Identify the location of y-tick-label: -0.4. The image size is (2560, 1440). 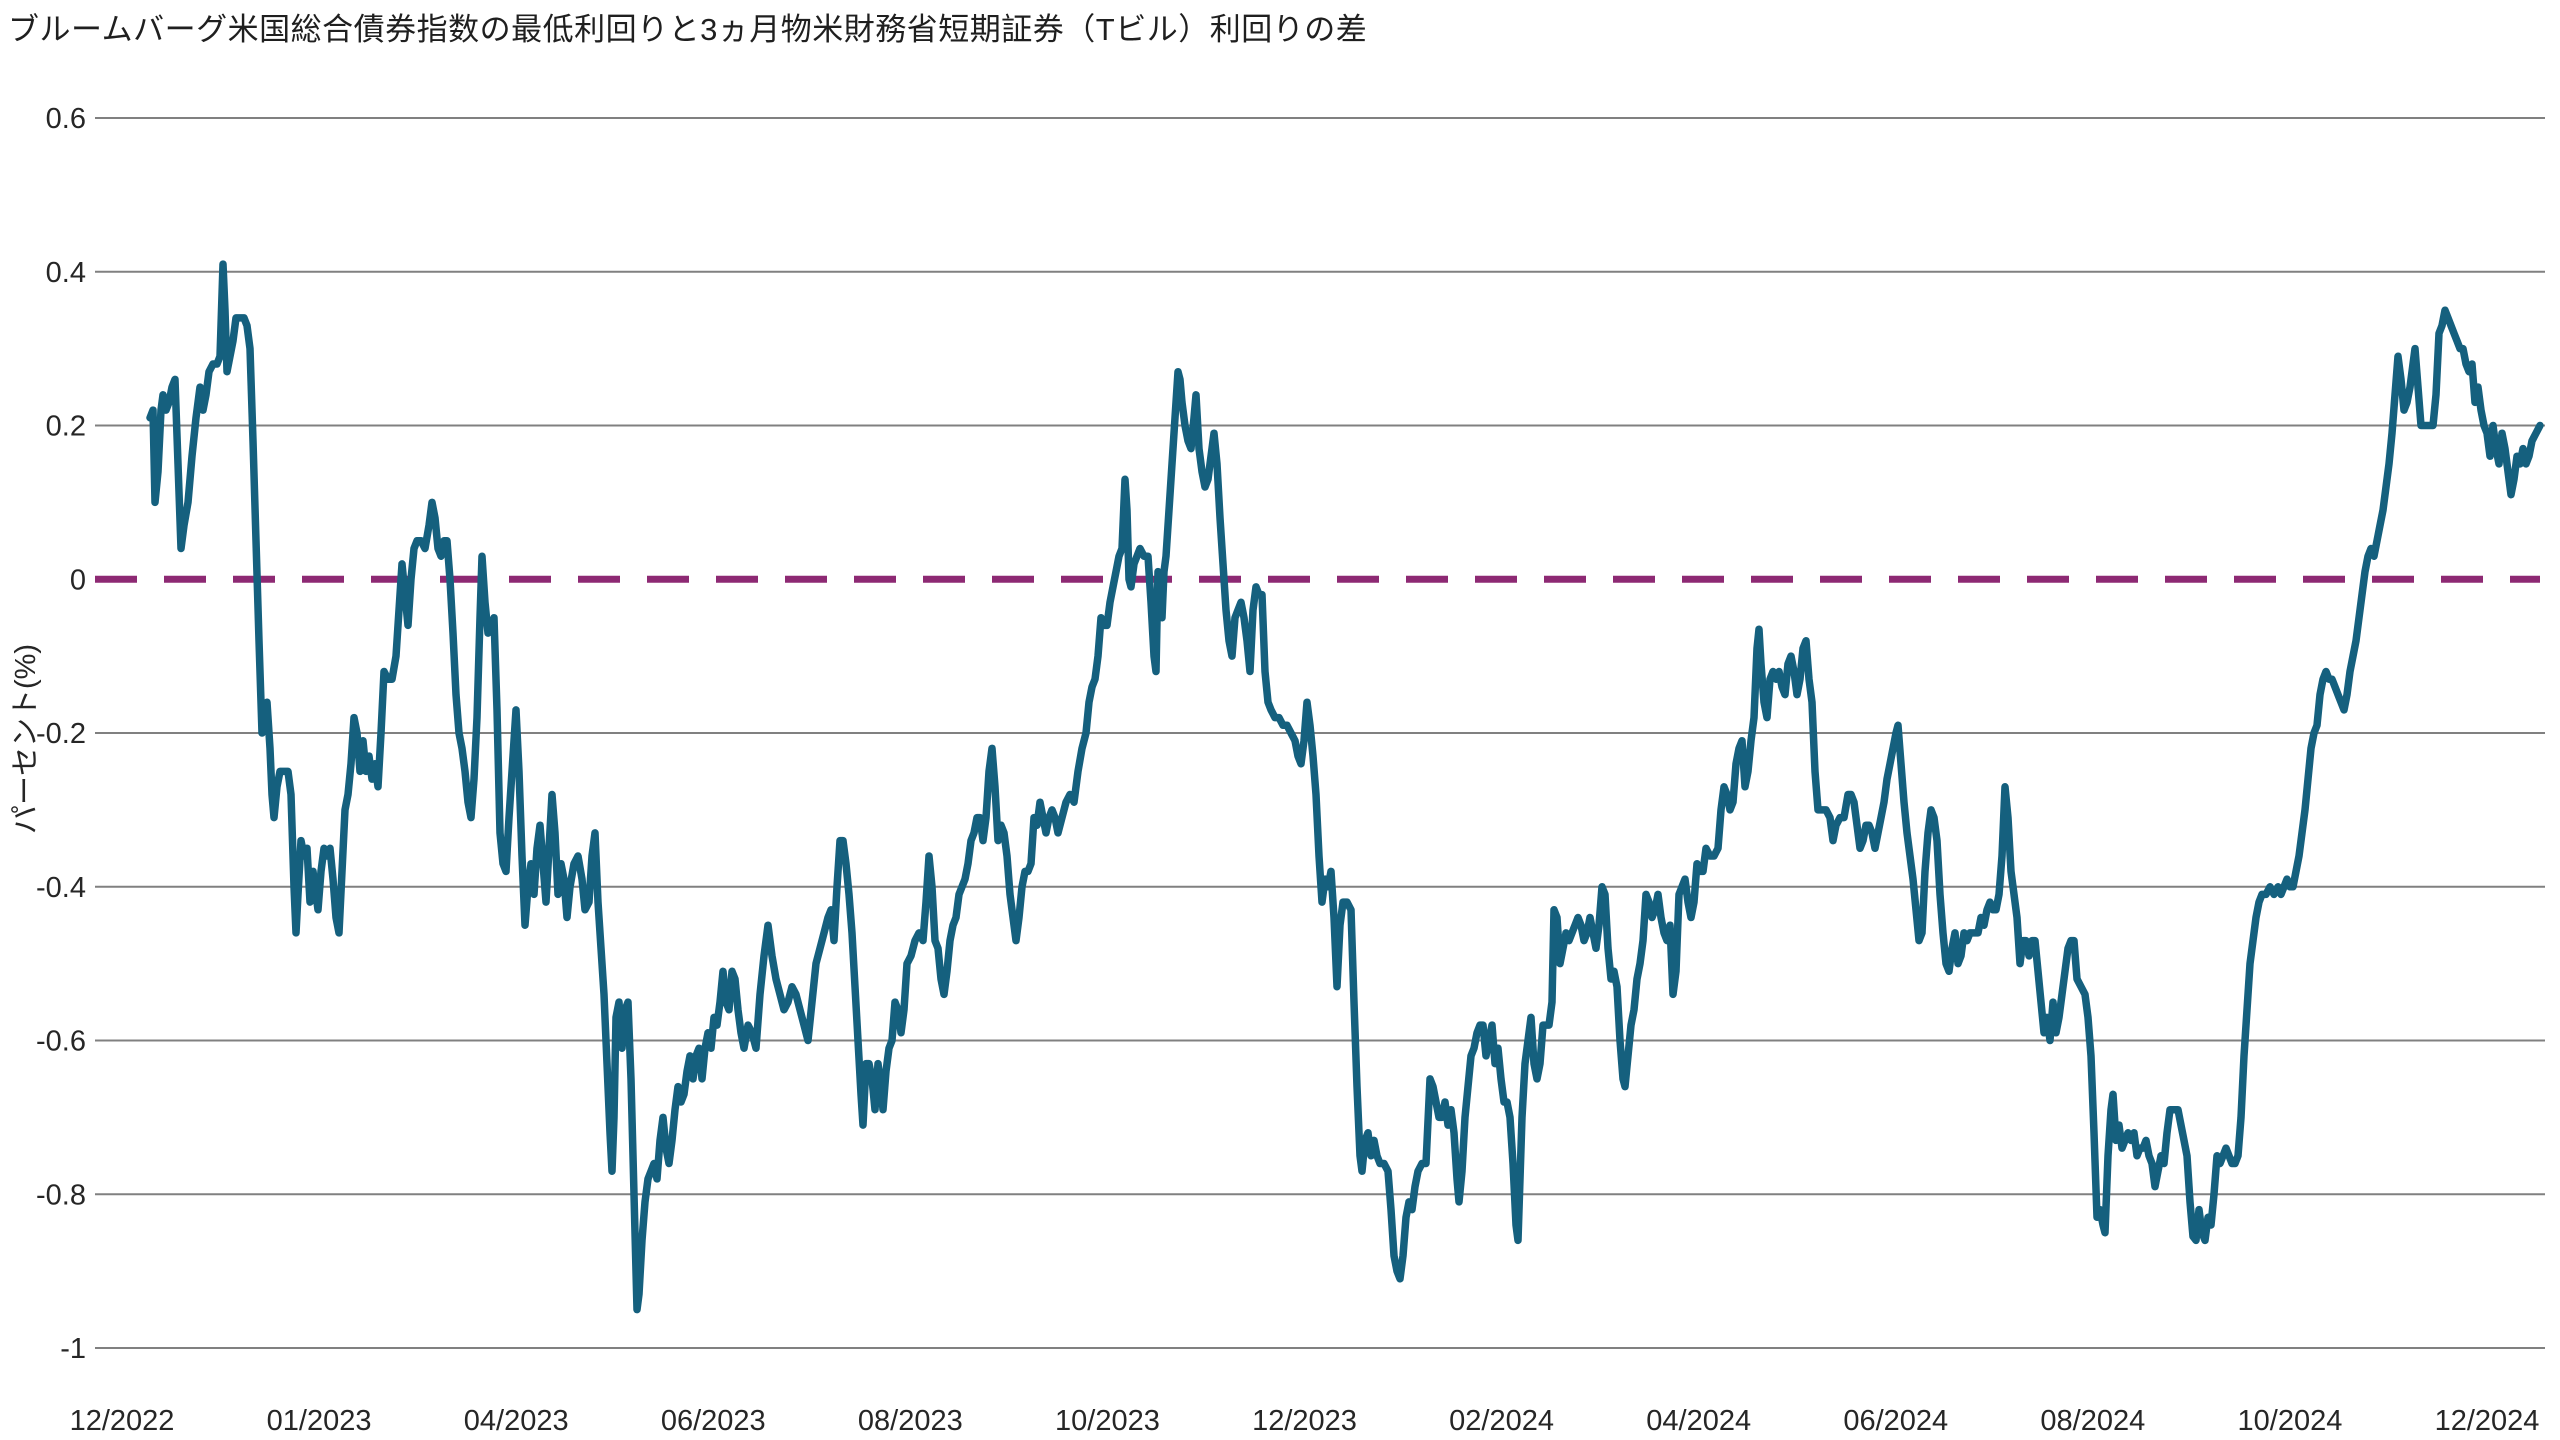
(61, 888).